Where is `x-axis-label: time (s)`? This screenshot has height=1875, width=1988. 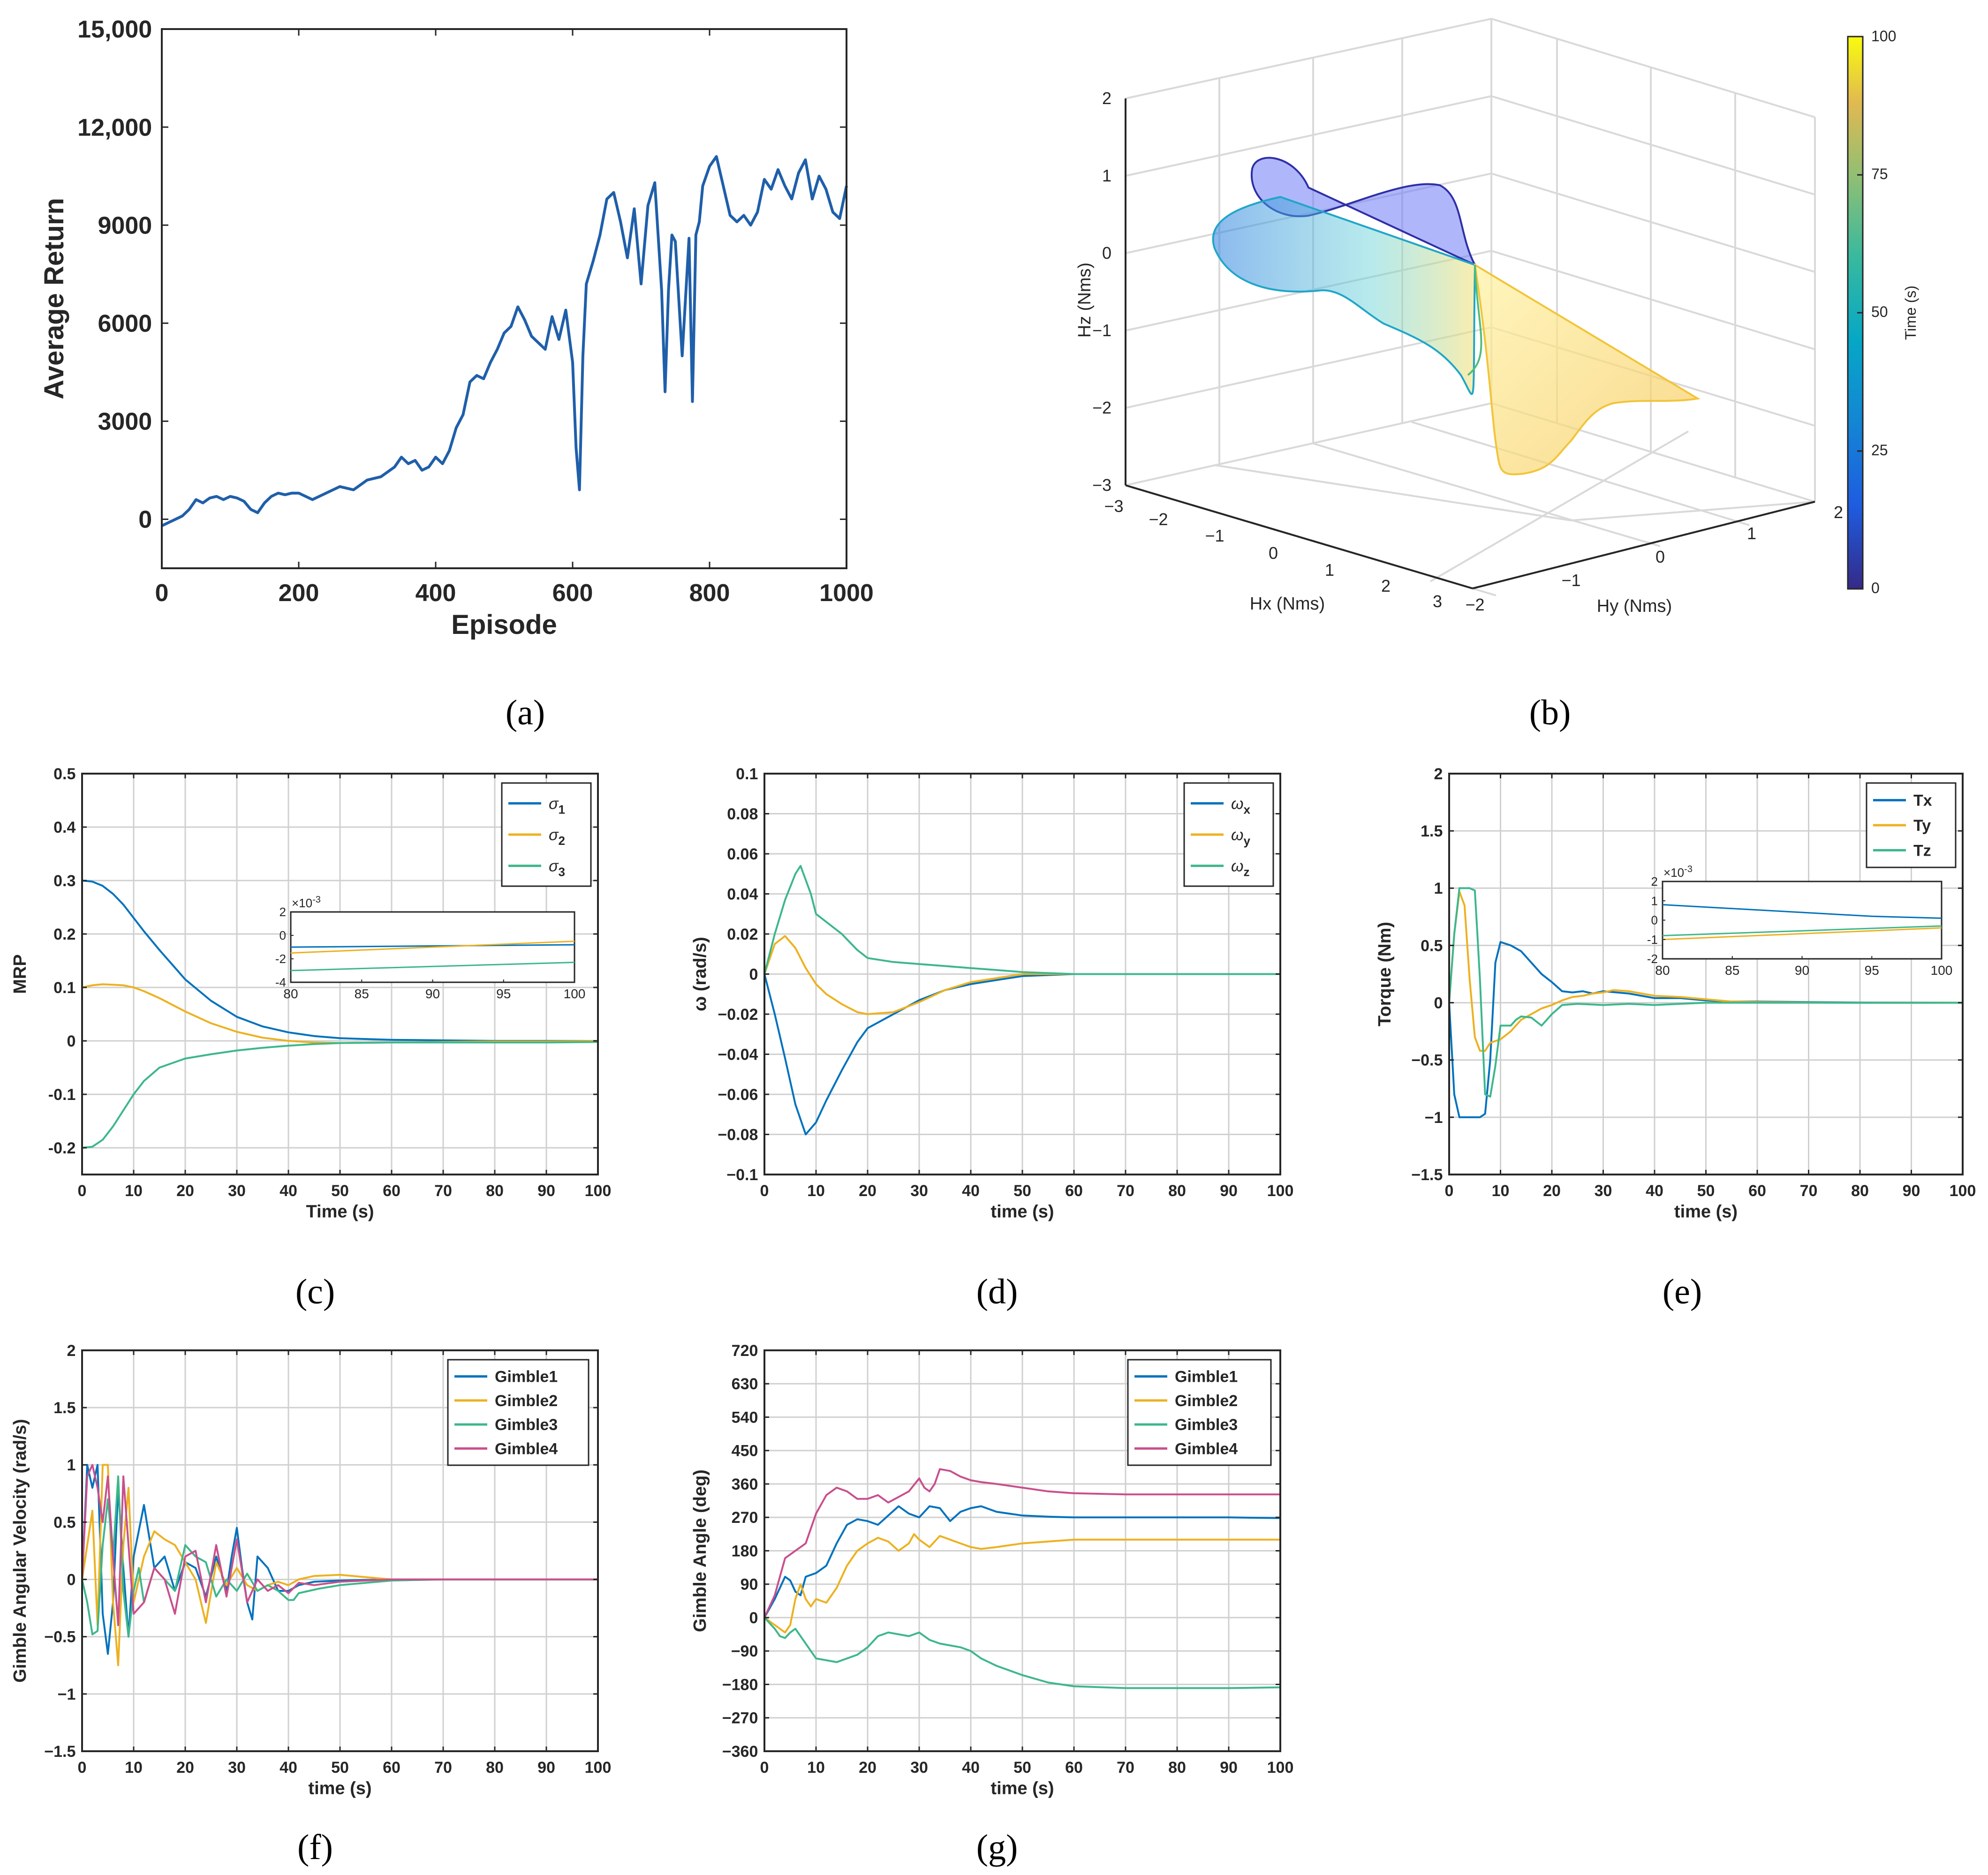
x-axis-label: time (s) is located at coordinates (1706, 1212).